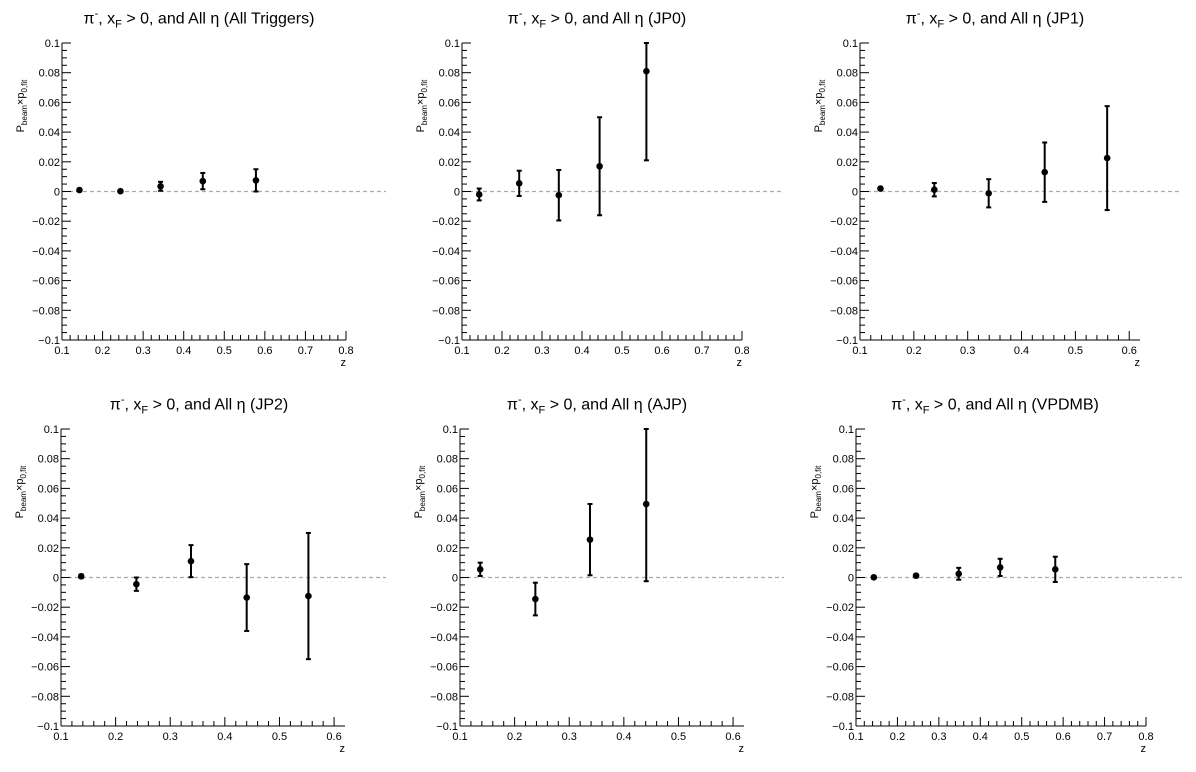  What do you see at coordinates (597, 19) in the screenshot?
I see `panel-title: π-, xF > 0, and All η (JP0)` at bounding box center [597, 19].